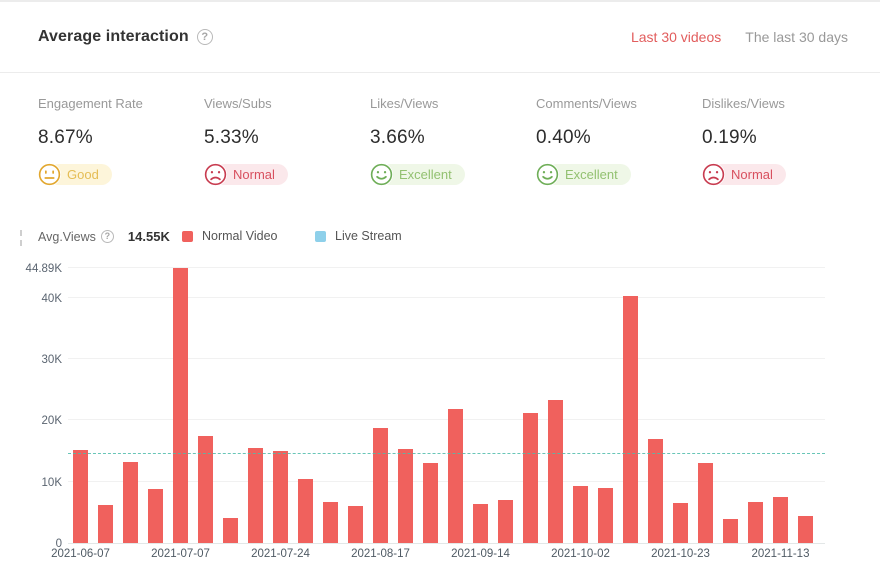 This screenshot has width=880, height=585. What do you see at coordinates (67, 236) in the screenshot?
I see `avg-views-label: Avg.Views` at bounding box center [67, 236].